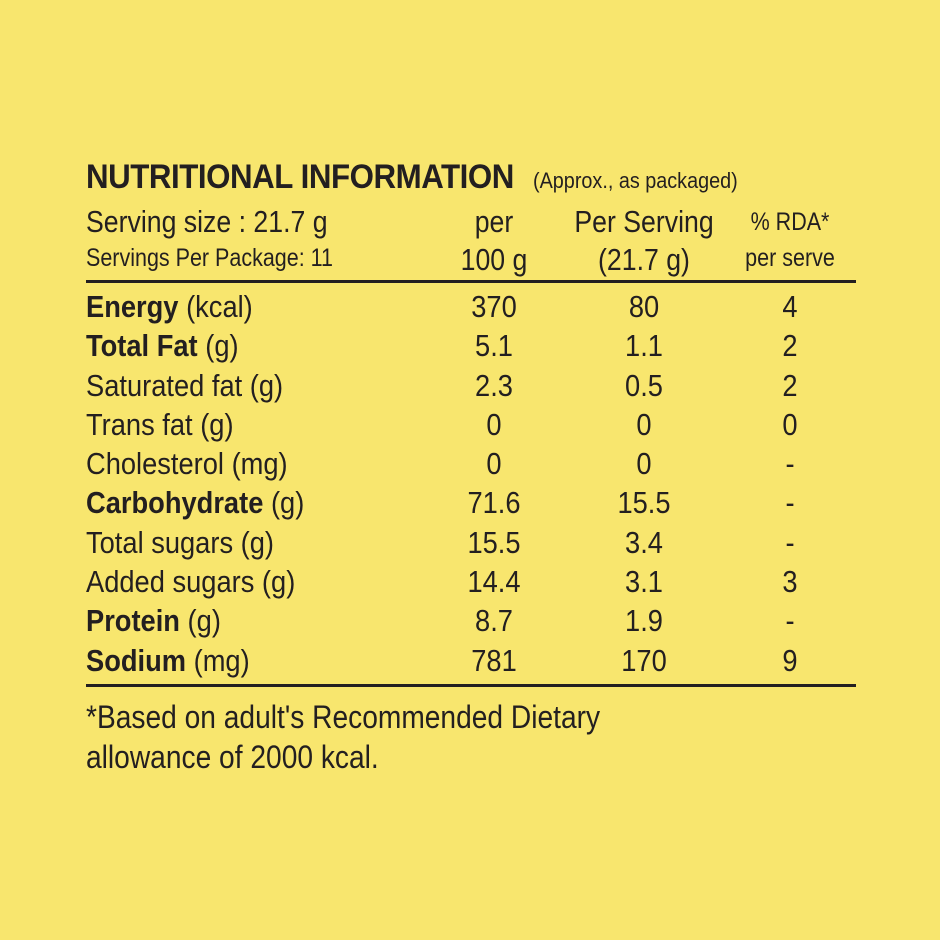  What do you see at coordinates (494, 385) in the screenshot?
I see `value-per-100g: 2.3` at bounding box center [494, 385].